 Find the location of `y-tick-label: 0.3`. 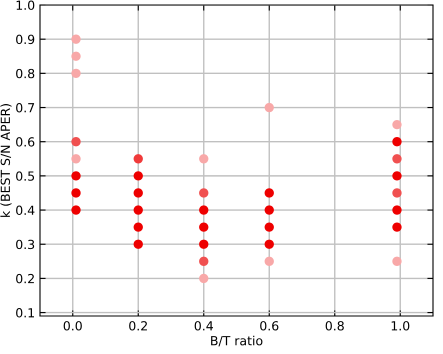

y-tick-label: 0.3 is located at coordinates (25, 245).